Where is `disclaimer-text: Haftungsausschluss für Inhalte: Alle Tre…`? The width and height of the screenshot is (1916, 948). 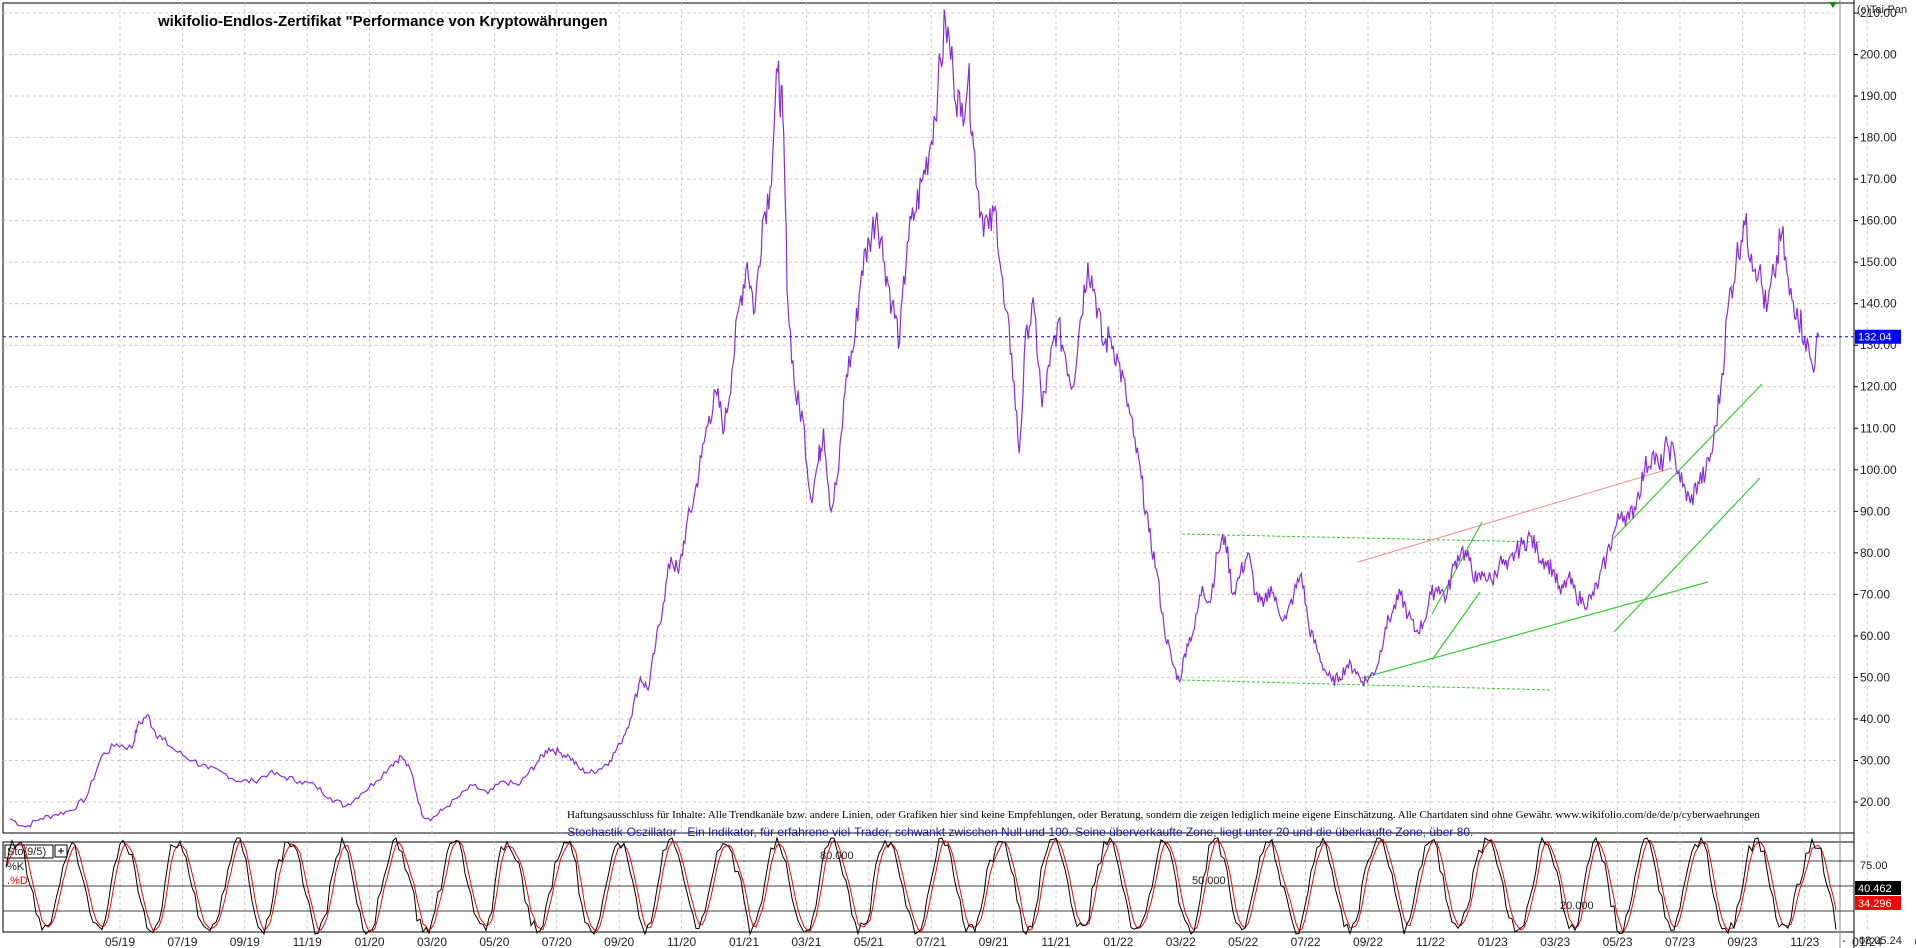
disclaimer-text: Haftungsausschluss für Inhalte: Alle Tre… is located at coordinates (1163, 815).